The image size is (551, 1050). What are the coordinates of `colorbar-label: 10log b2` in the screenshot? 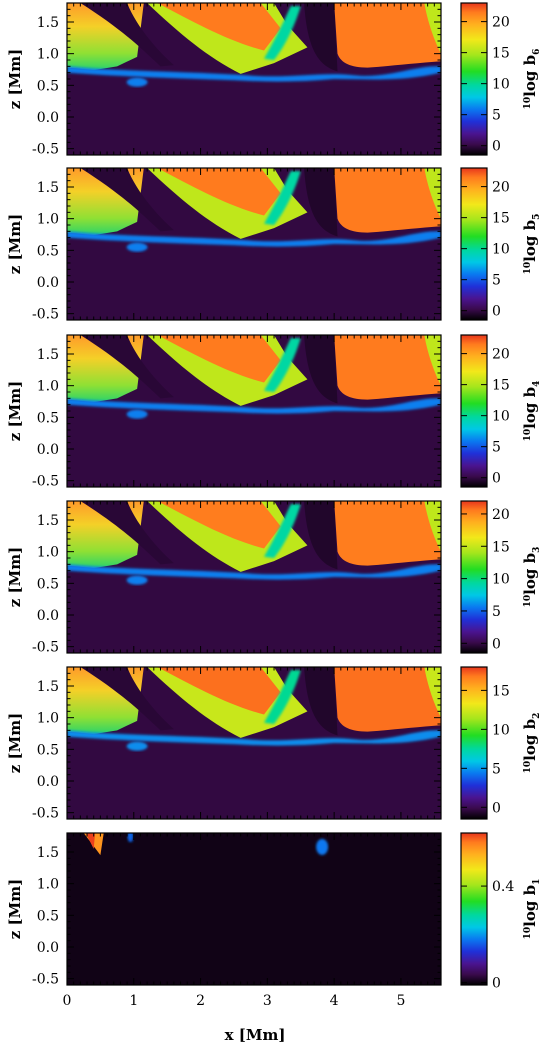 It's located at (531, 743).